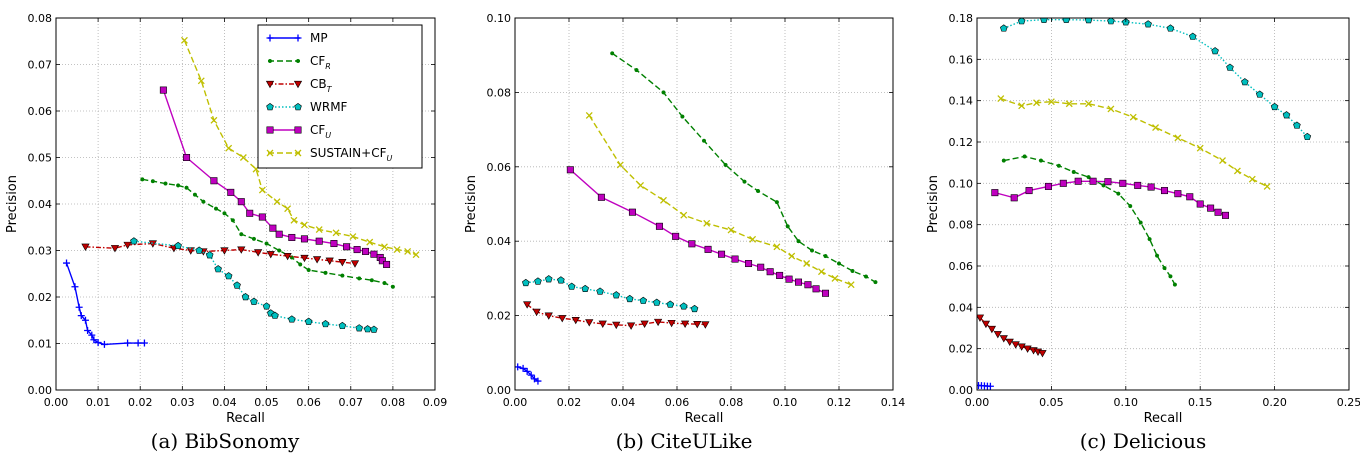 Image resolution: width=1360 pixels, height=466 pixels. What do you see at coordinates (1274, 402) in the screenshot?
I see `x-tick-label: 0.20` at bounding box center [1274, 402].